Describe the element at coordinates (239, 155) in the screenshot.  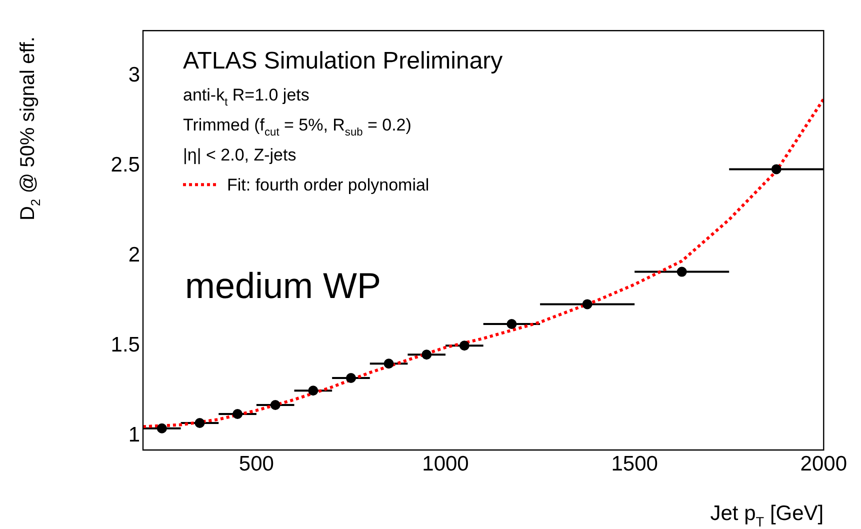
I see `annotation: |η| < 2.0, Z-jets` at that location.